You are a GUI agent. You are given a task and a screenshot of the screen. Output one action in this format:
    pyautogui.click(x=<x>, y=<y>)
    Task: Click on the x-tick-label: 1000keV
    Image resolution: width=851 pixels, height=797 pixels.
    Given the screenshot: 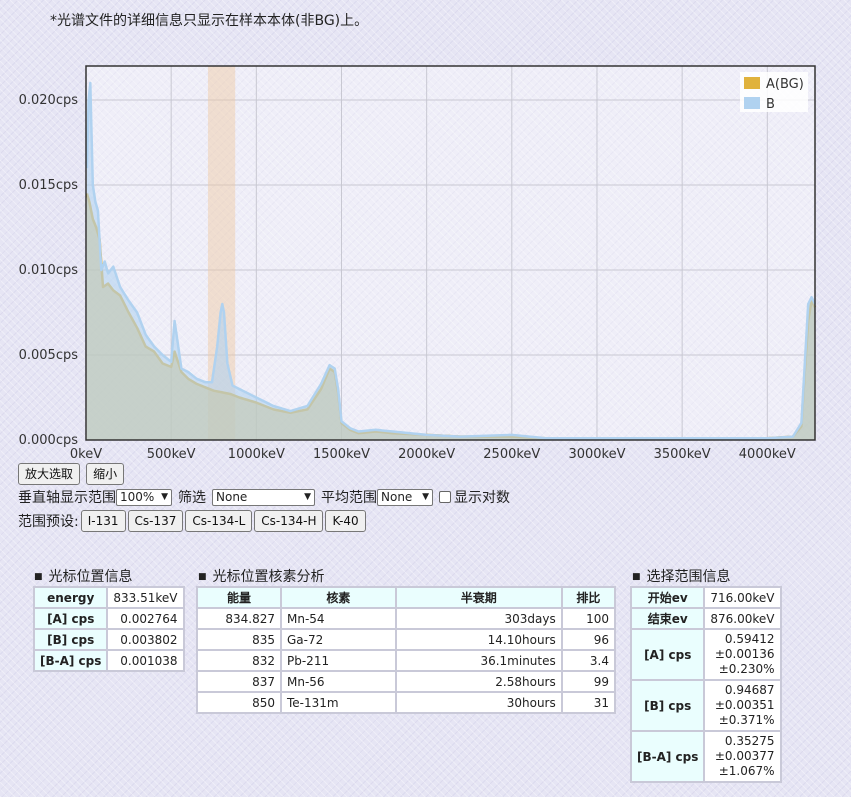 What is the action you would take?
    pyautogui.click(x=256, y=454)
    